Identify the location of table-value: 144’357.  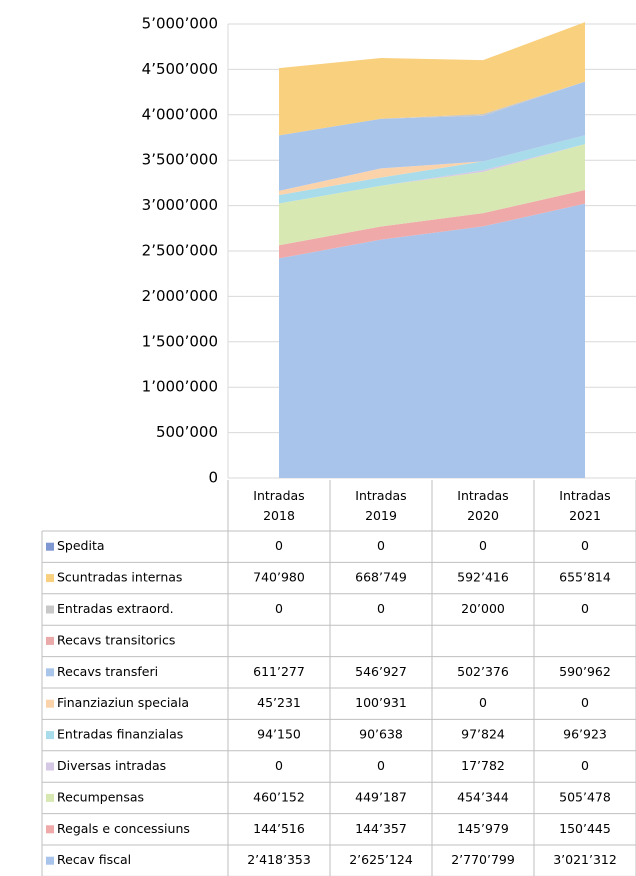
(381, 828).